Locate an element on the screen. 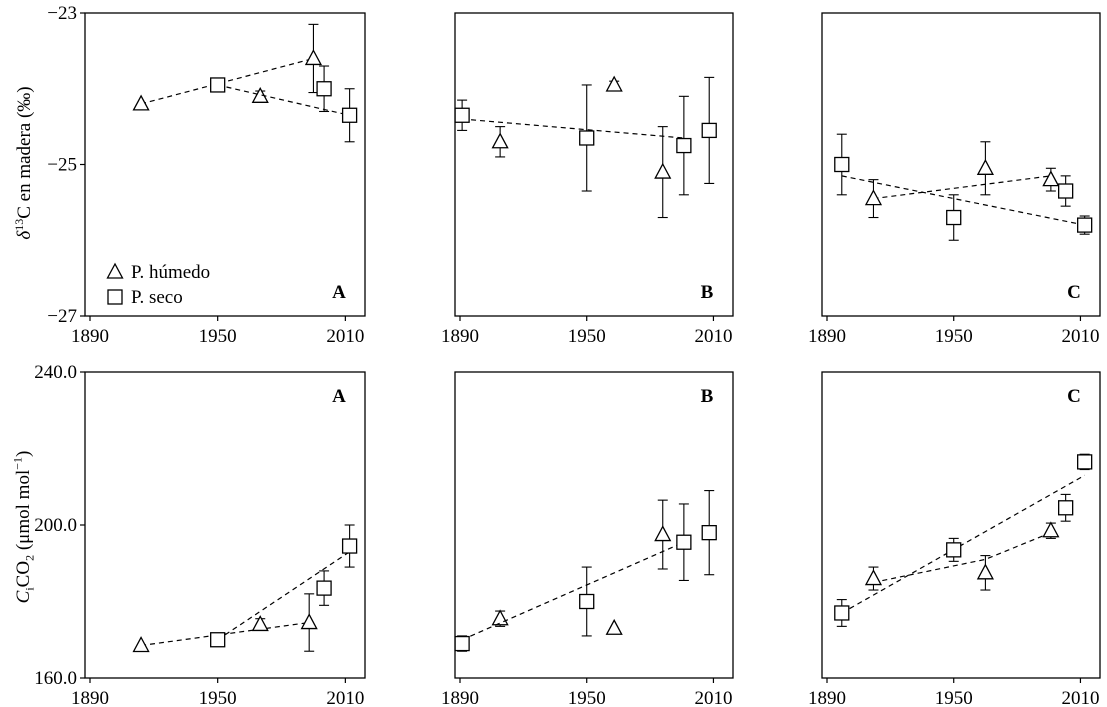 This screenshot has width=1107, height=707. panel-bottom-a-y-tick-label: 160.0 is located at coordinates (55, 678).